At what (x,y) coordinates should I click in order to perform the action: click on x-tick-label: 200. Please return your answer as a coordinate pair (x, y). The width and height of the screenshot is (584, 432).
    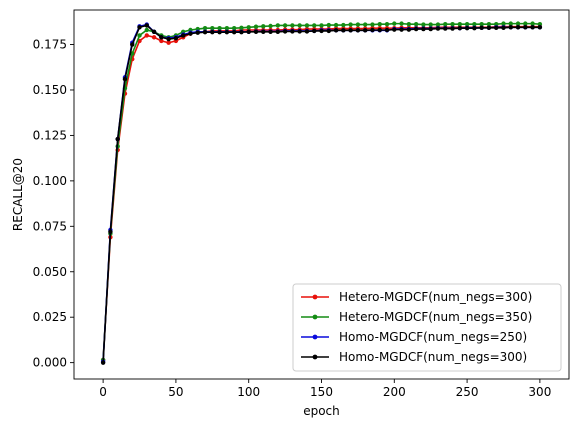
    Looking at the image, I should click on (394, 392).